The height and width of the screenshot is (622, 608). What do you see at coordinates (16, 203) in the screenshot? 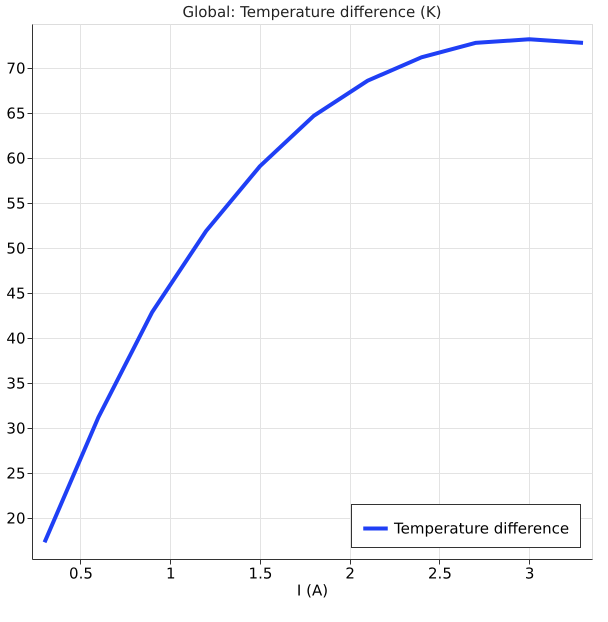
I see `y-tick-label: 55` at bounding box center [16, 203].